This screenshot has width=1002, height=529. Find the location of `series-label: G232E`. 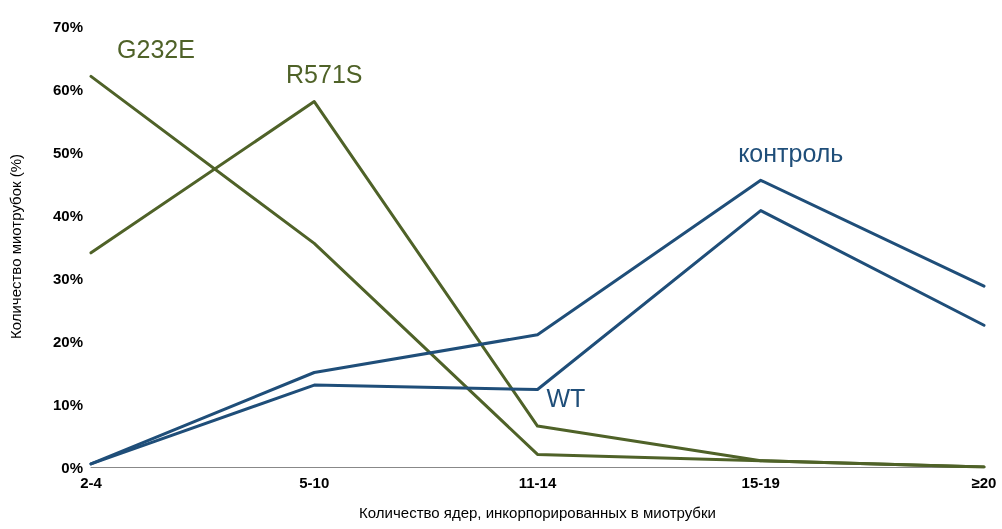

series-label: G232E is located at coordinates (156, 48).